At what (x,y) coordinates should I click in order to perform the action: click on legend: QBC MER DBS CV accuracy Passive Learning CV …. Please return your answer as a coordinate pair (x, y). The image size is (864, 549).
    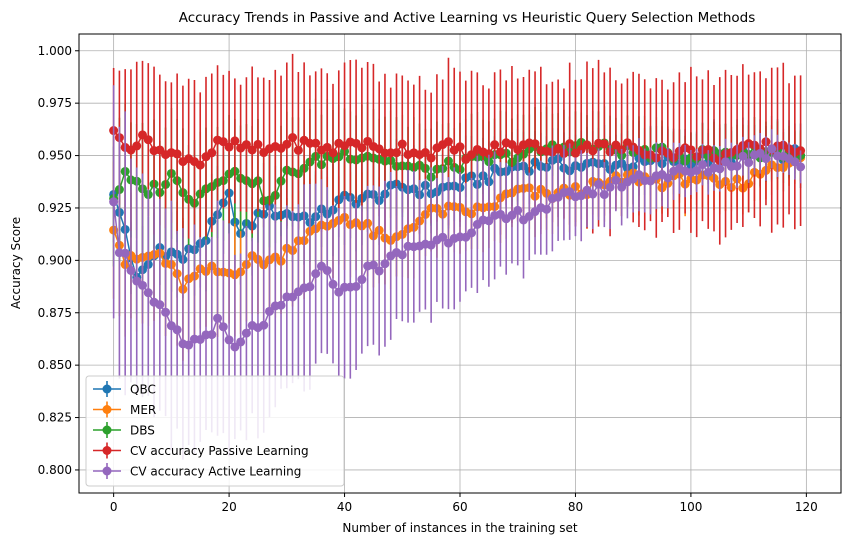
    Looking at the image, I should click on (215, 431).